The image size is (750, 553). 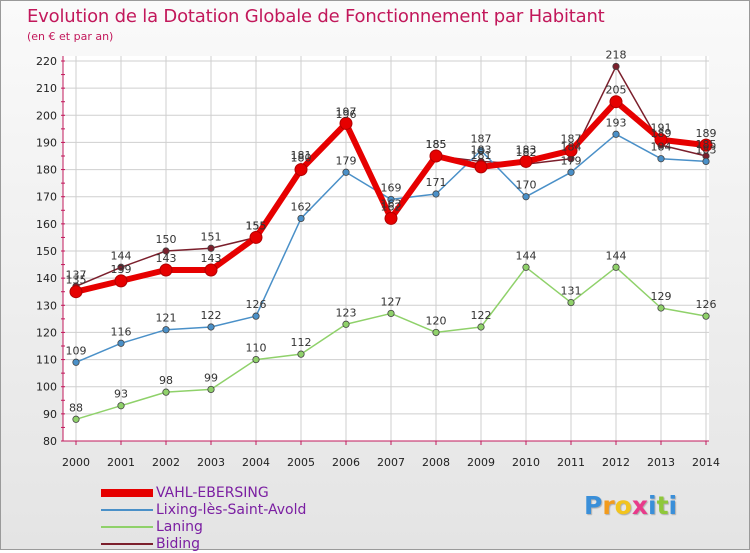 What do you see at coordinates (256, 348) in the screenshot?
I see `data-label-laning: 110` at bounding box center [256, 348].